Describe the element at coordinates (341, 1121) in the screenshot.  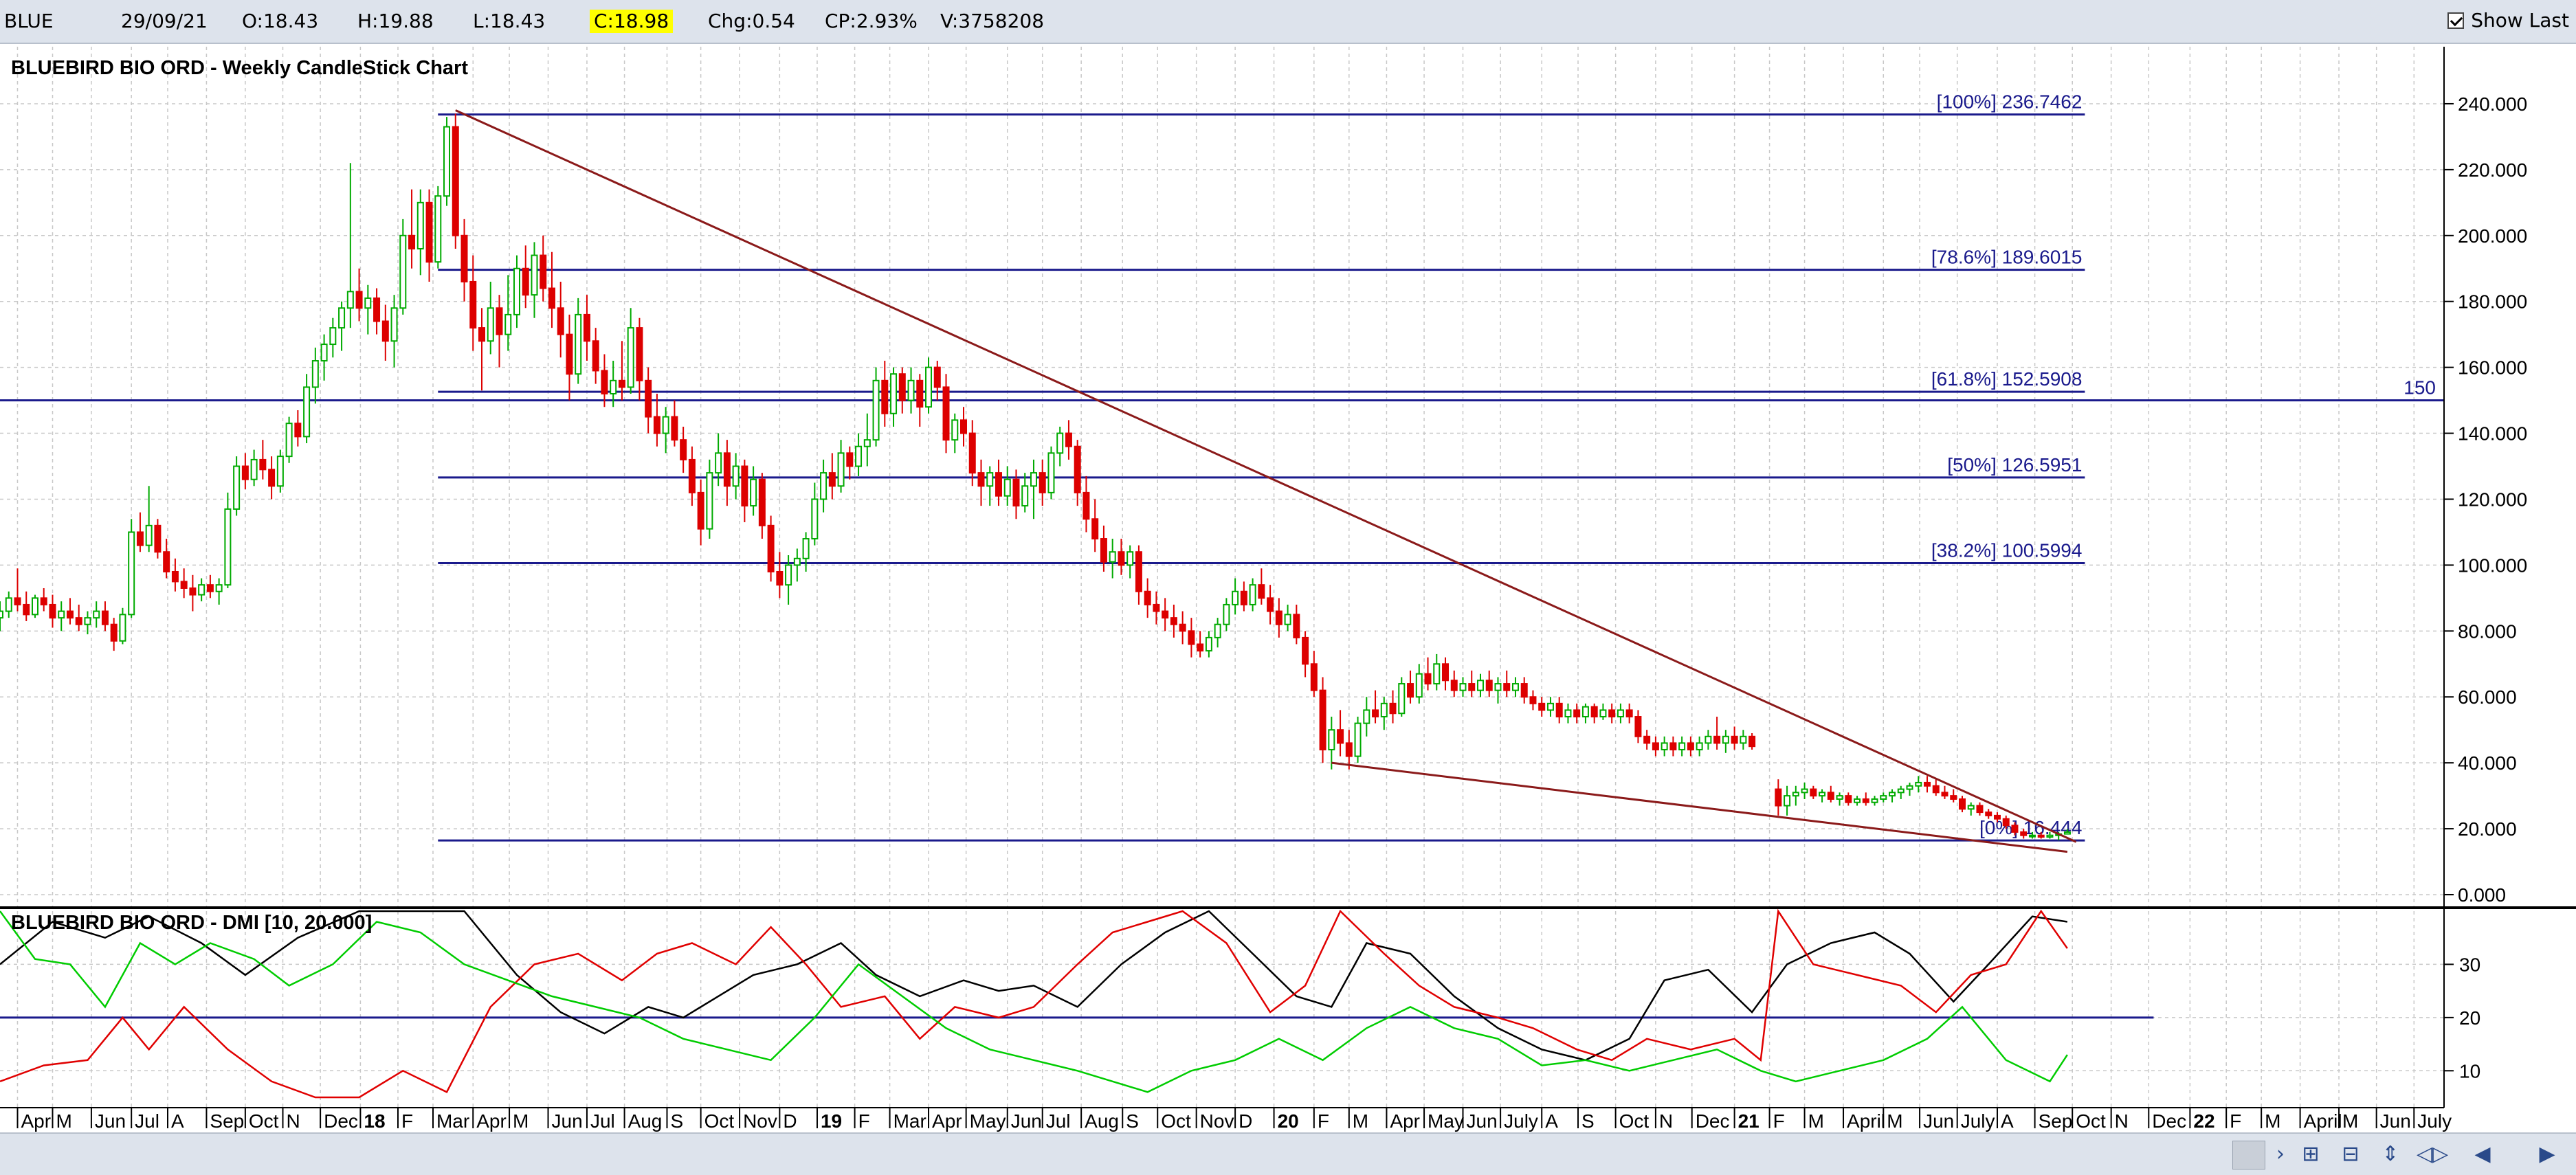
I see `x-tick-label: Dec` at that location.